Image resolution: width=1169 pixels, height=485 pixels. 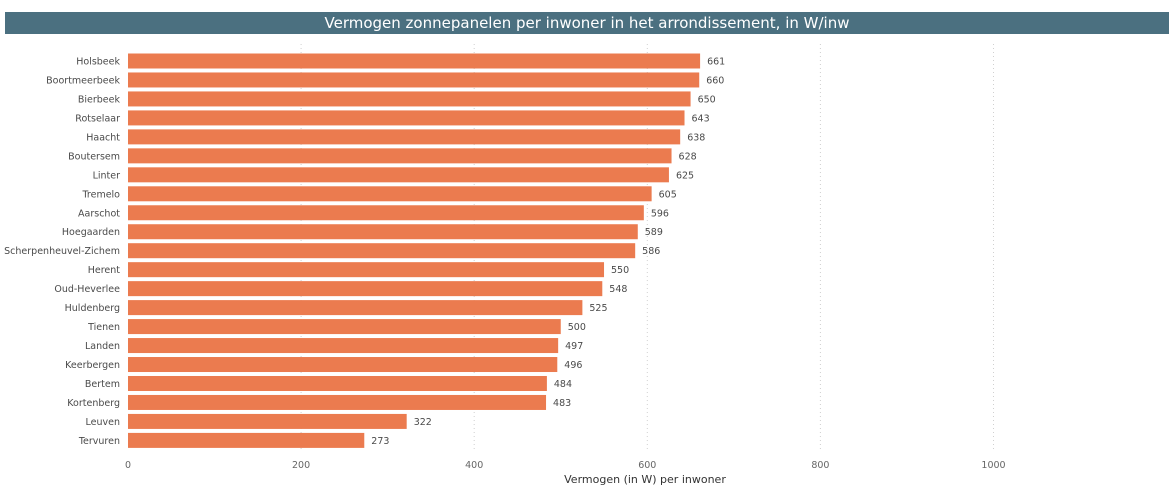 What do you see at coordinates (696, 137) in the screenshot?
I see `data-label: 638` at bounding box center [696, 137].